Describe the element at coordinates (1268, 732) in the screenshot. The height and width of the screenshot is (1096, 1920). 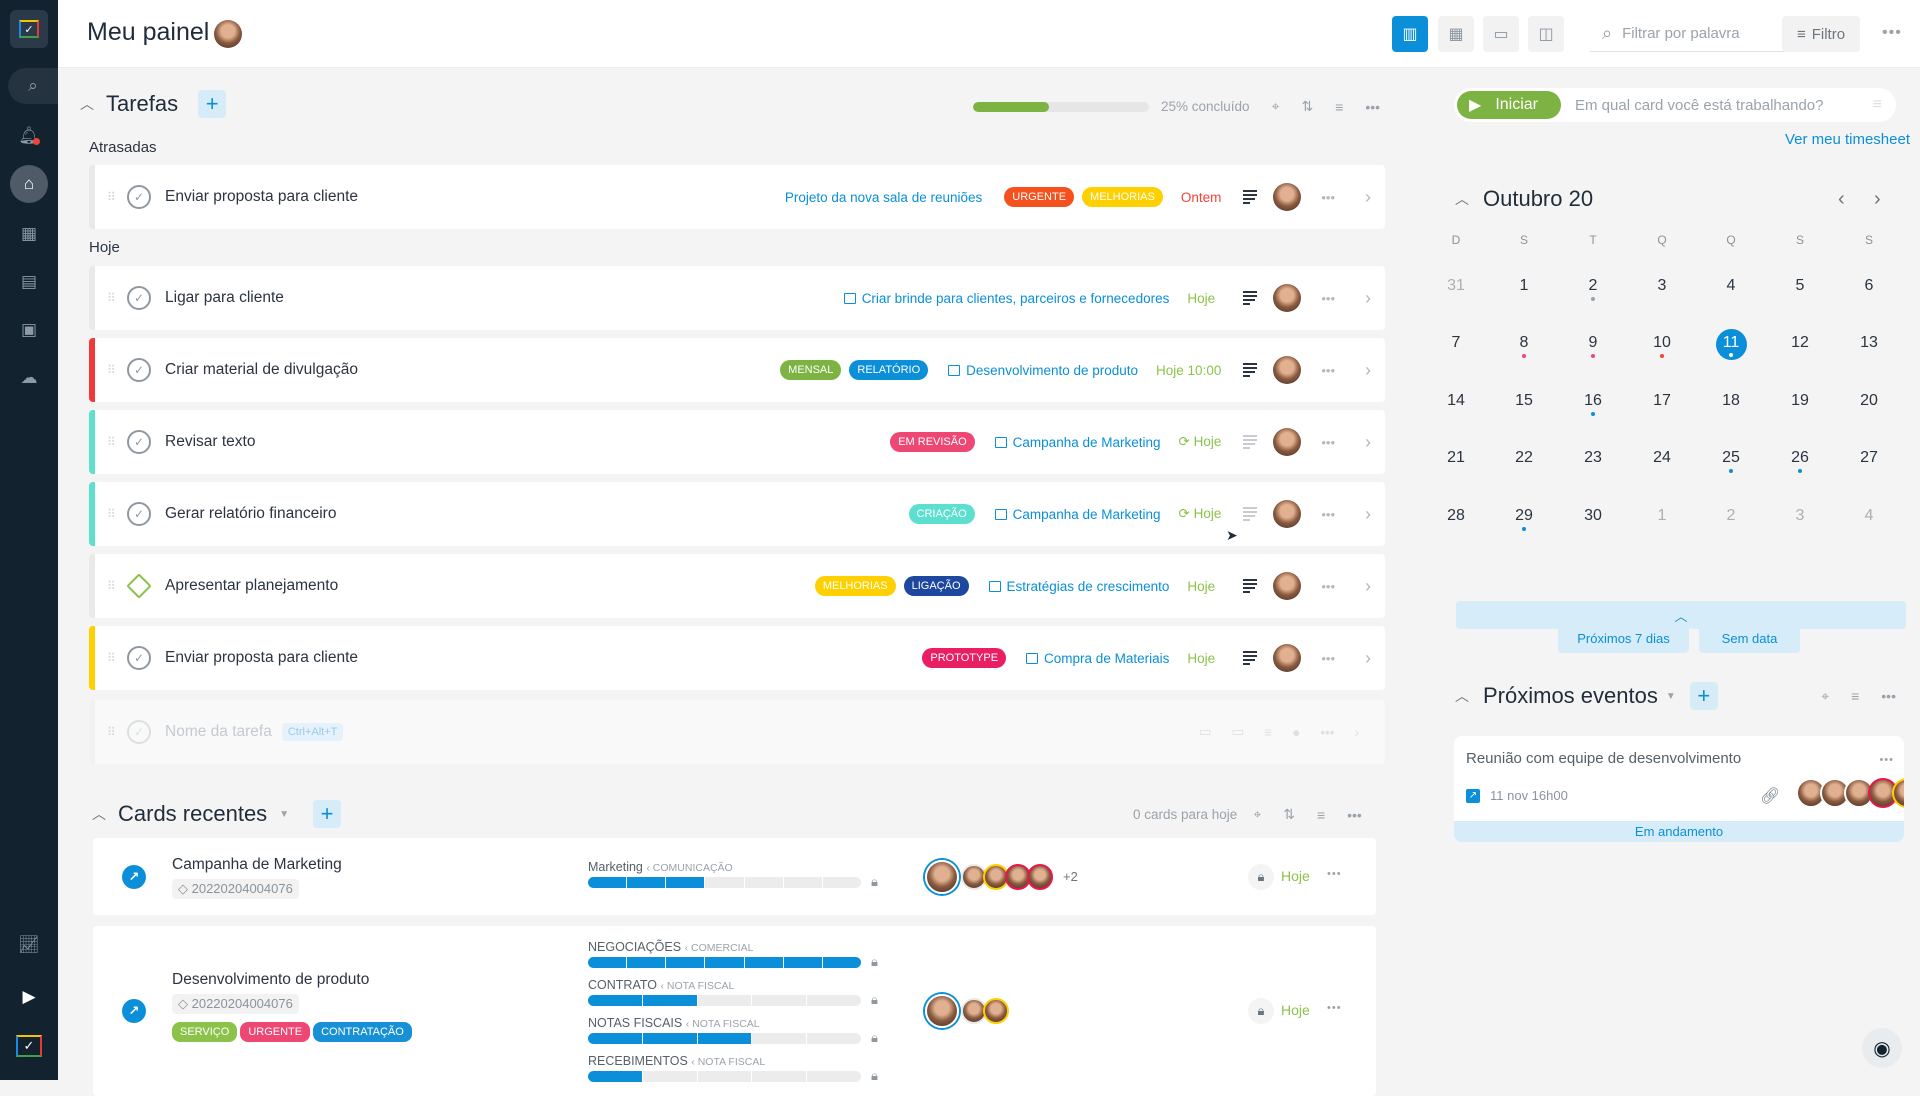
I see `description-icon: ≡` at that location.